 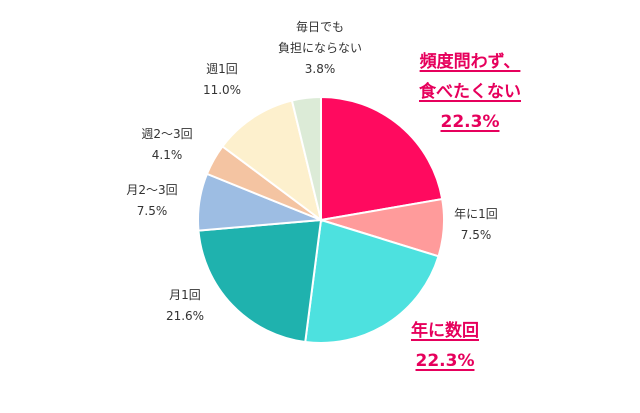 What do you see at coordinates (445, 361) in the screenshot?
I see `slice-value-yearly-several: 22.3%` at bounding box center [445, 361].